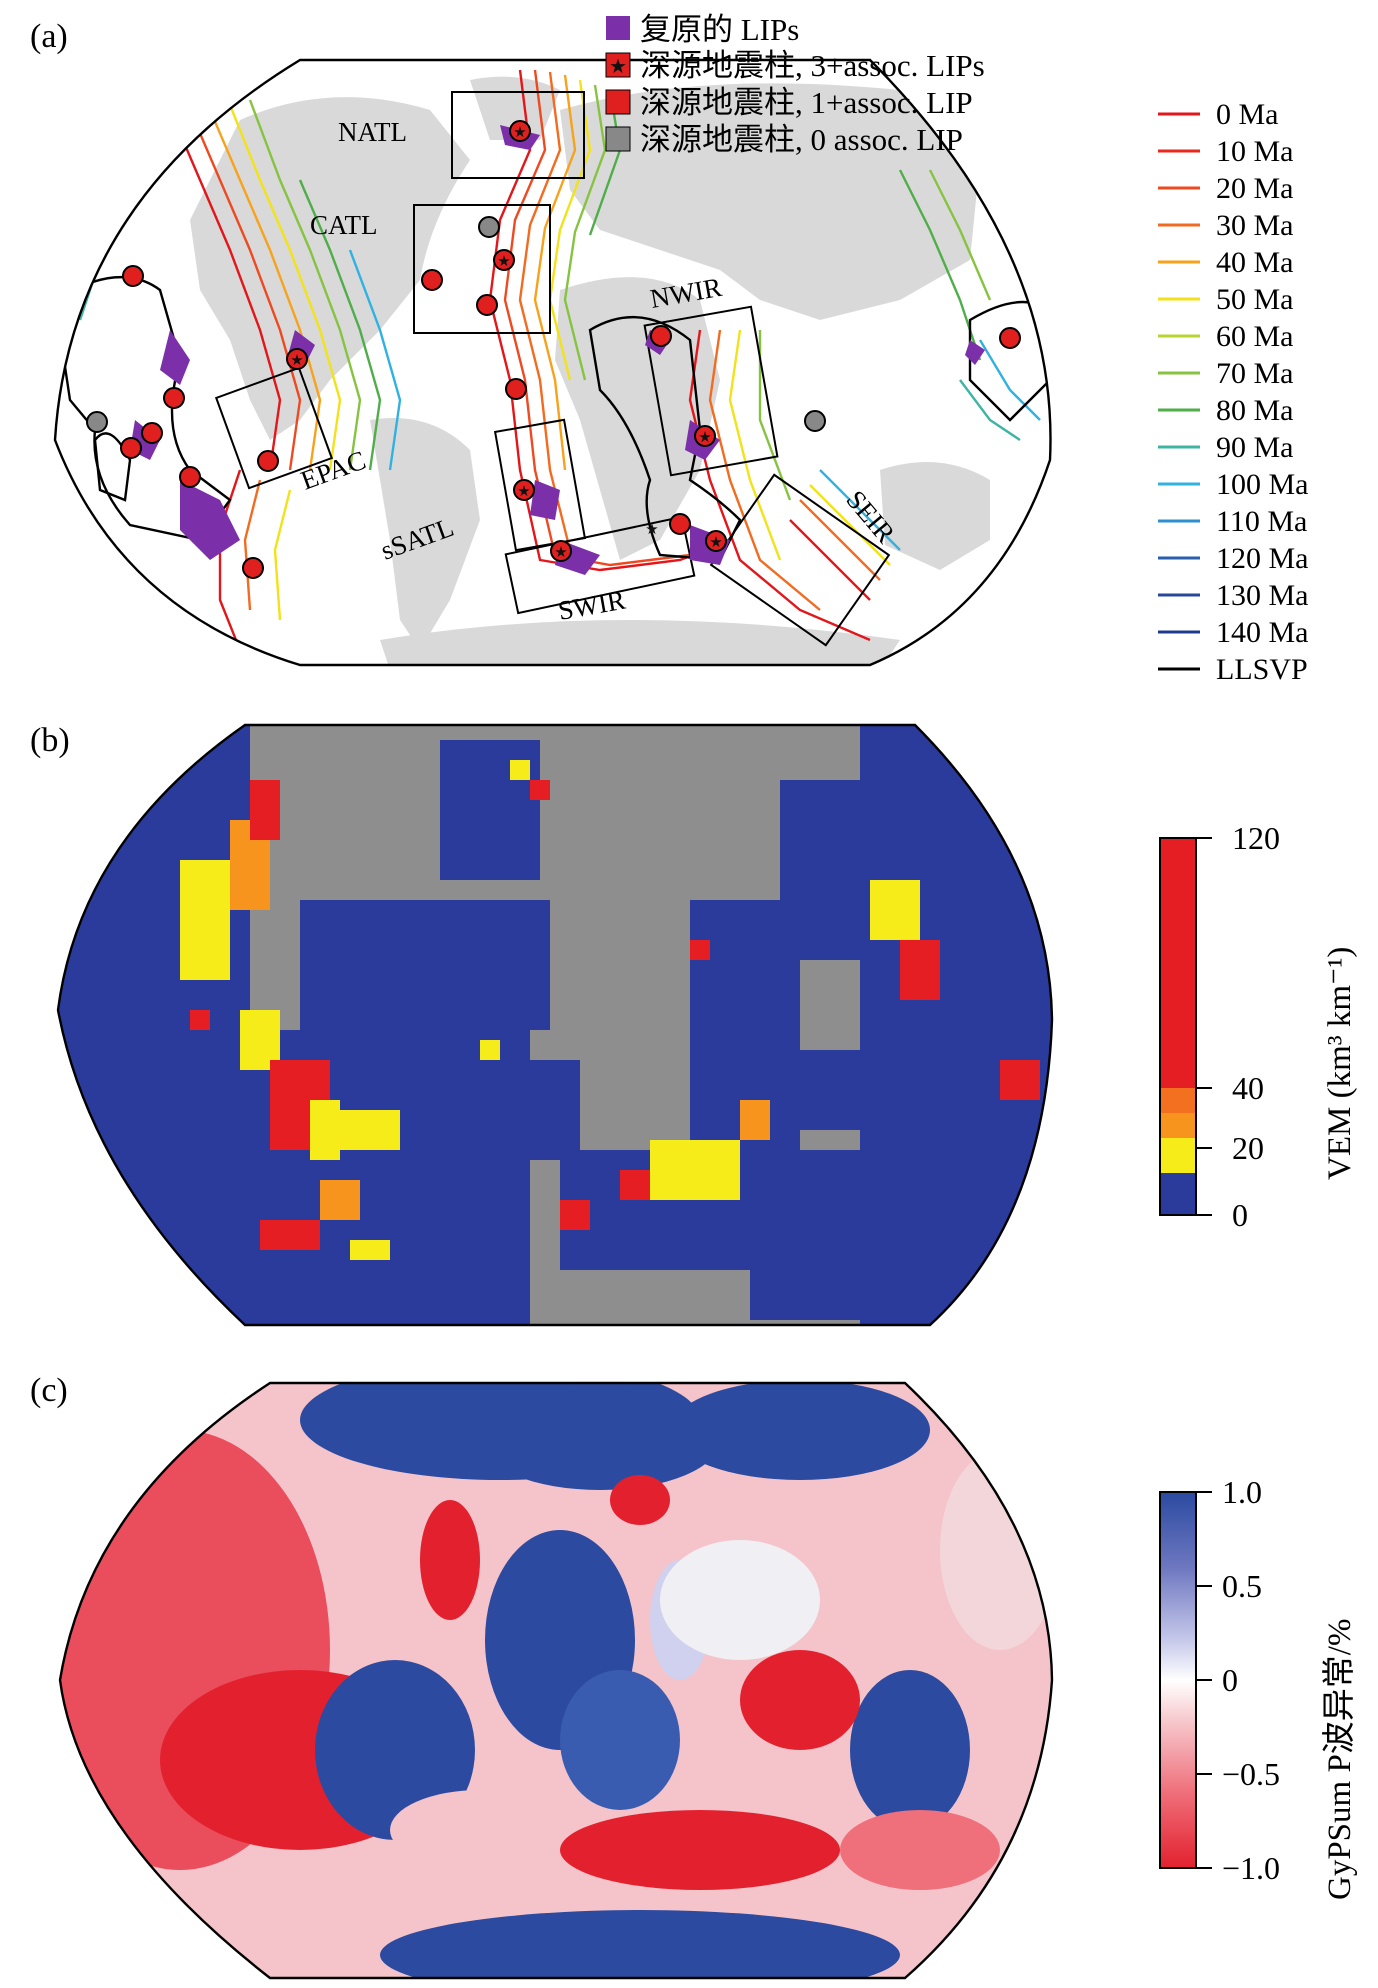 The width and height of the screenshot is (1378, 1988). What do you see at coordinates (1242, 1586) in the screenshot?
I see `gypsum-tick-05: 0.5` at bounding box center [1242, 1586].